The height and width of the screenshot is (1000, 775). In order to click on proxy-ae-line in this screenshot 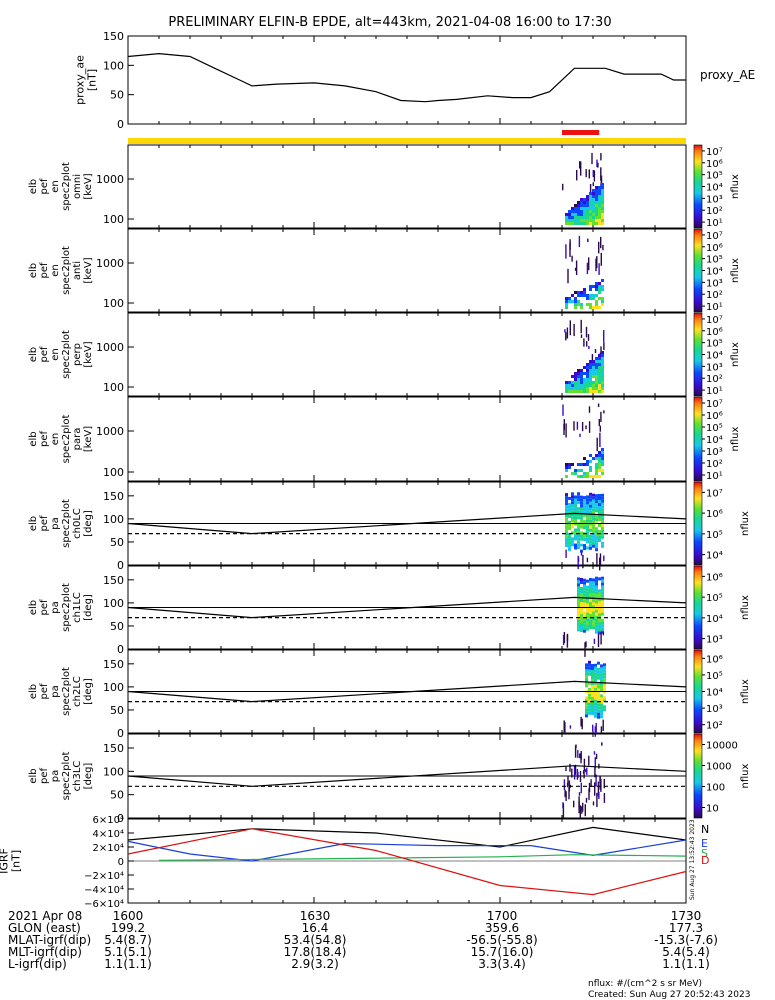, I will do `click(406, 77)`.